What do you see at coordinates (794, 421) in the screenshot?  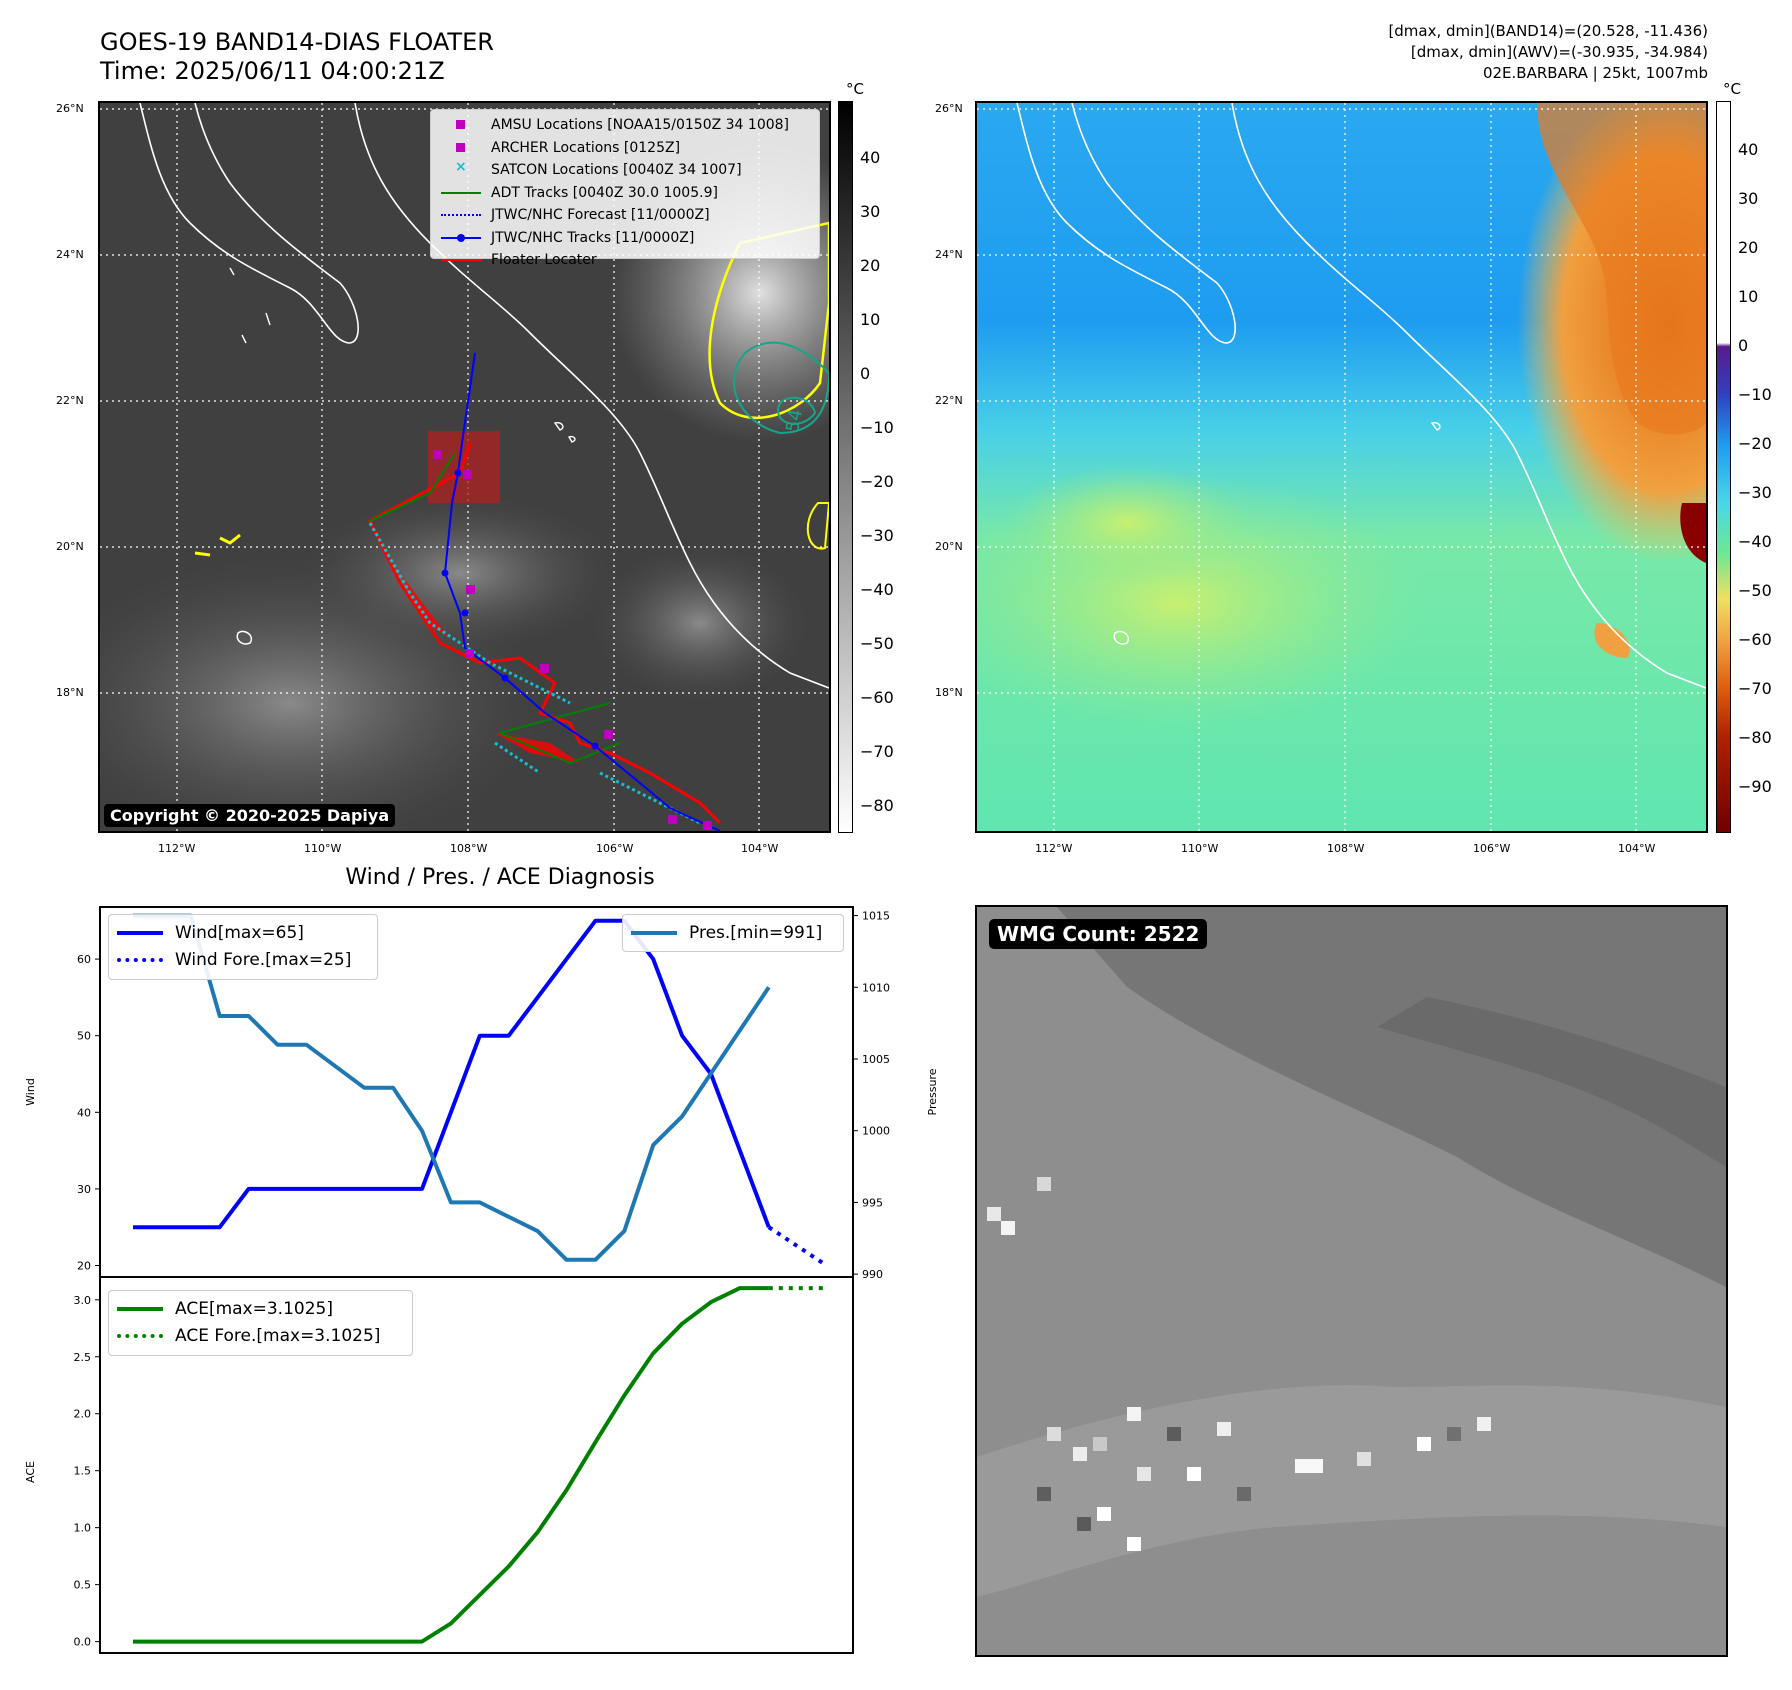 I see `contour-label: 54` at bounding box center [794, 421].